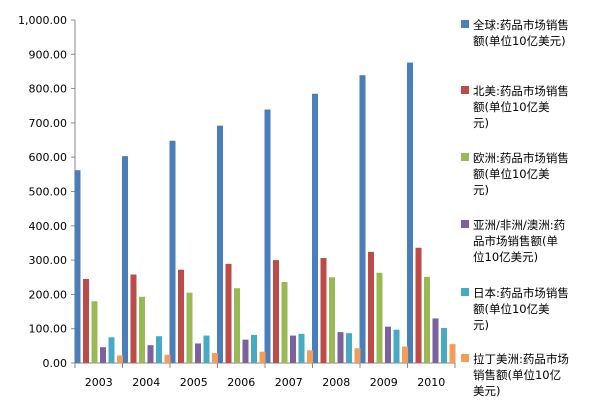 This screenshot has width=597, height=411. I want to click on legend-label: 北美:药品市场销售, so click(521, 91).